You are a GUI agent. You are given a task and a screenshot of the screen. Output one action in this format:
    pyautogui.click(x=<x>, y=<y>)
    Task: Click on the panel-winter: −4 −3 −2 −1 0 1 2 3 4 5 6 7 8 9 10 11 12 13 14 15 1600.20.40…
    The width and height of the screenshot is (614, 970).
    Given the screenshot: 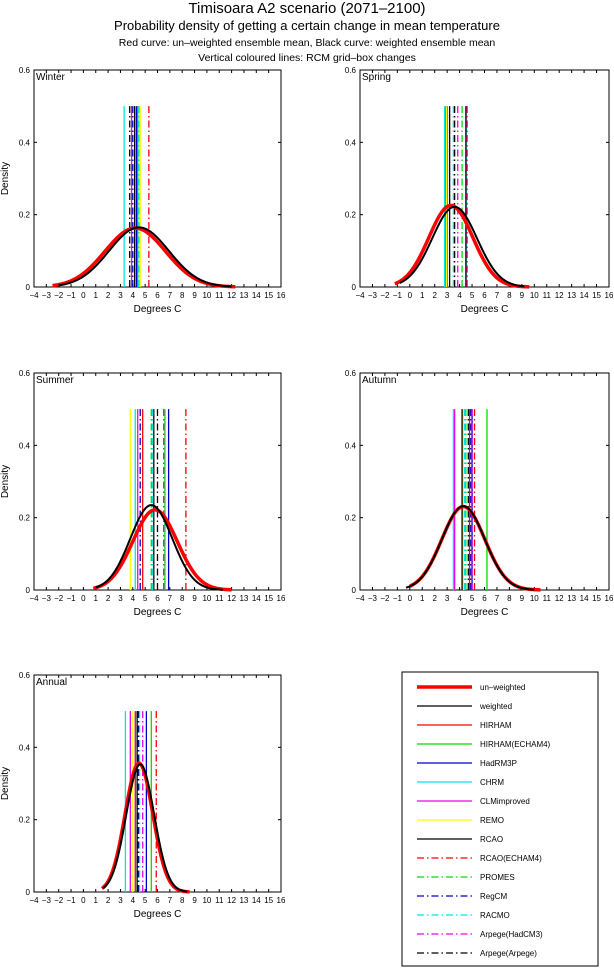 What is the action you would take?
    pyautogui.click(x=143, y=190)
    